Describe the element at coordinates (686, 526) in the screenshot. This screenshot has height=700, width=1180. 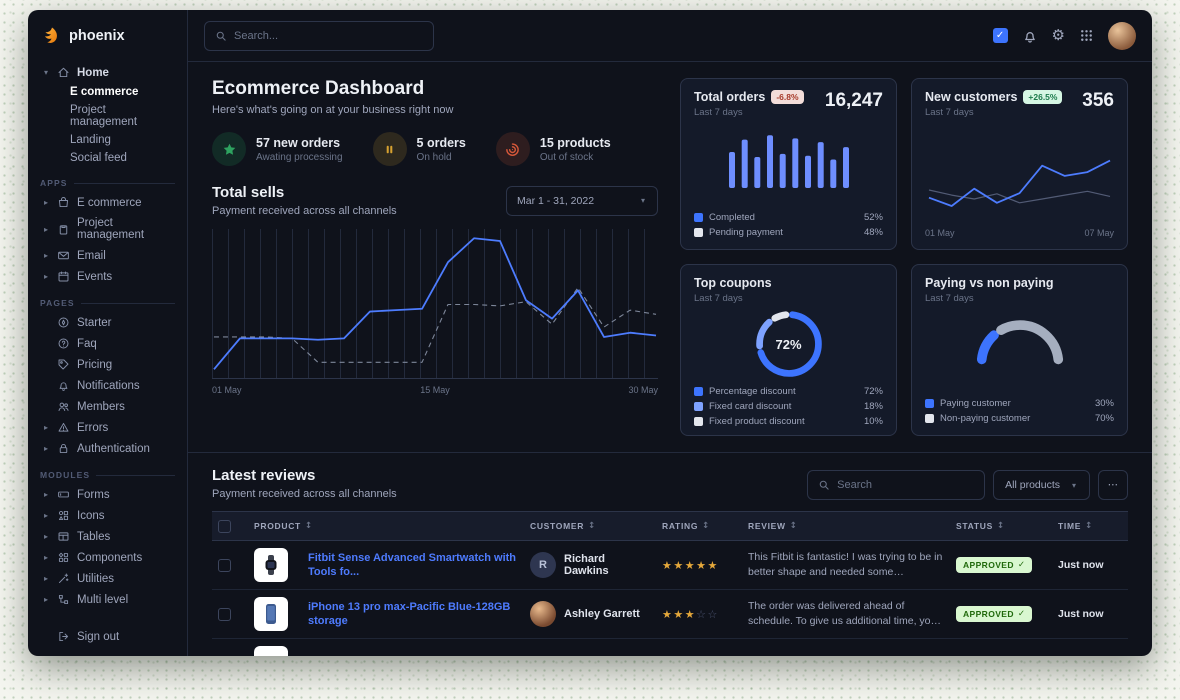
I see `column-header-rating: RATING ↕` at that location.